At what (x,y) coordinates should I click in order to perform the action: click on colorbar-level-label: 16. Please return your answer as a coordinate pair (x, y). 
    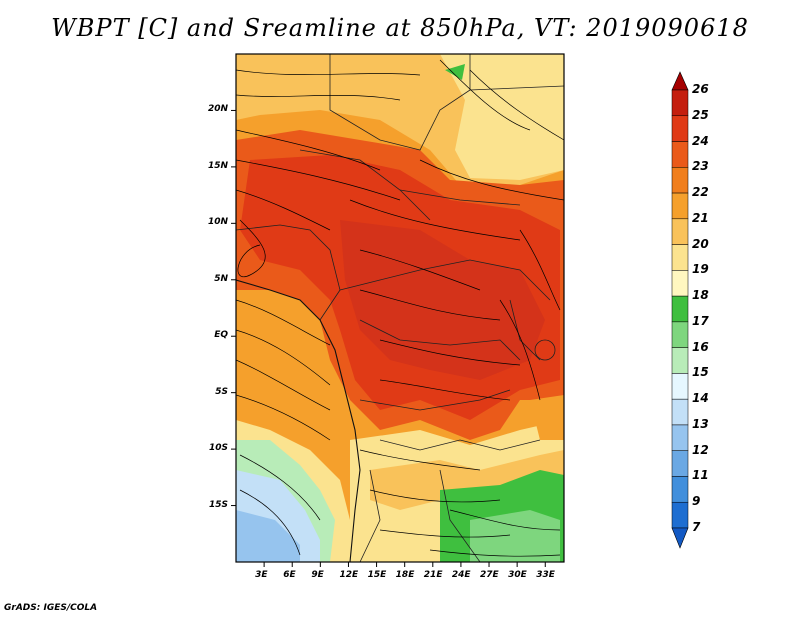
    Looking at the image, I should click on (700, 346).